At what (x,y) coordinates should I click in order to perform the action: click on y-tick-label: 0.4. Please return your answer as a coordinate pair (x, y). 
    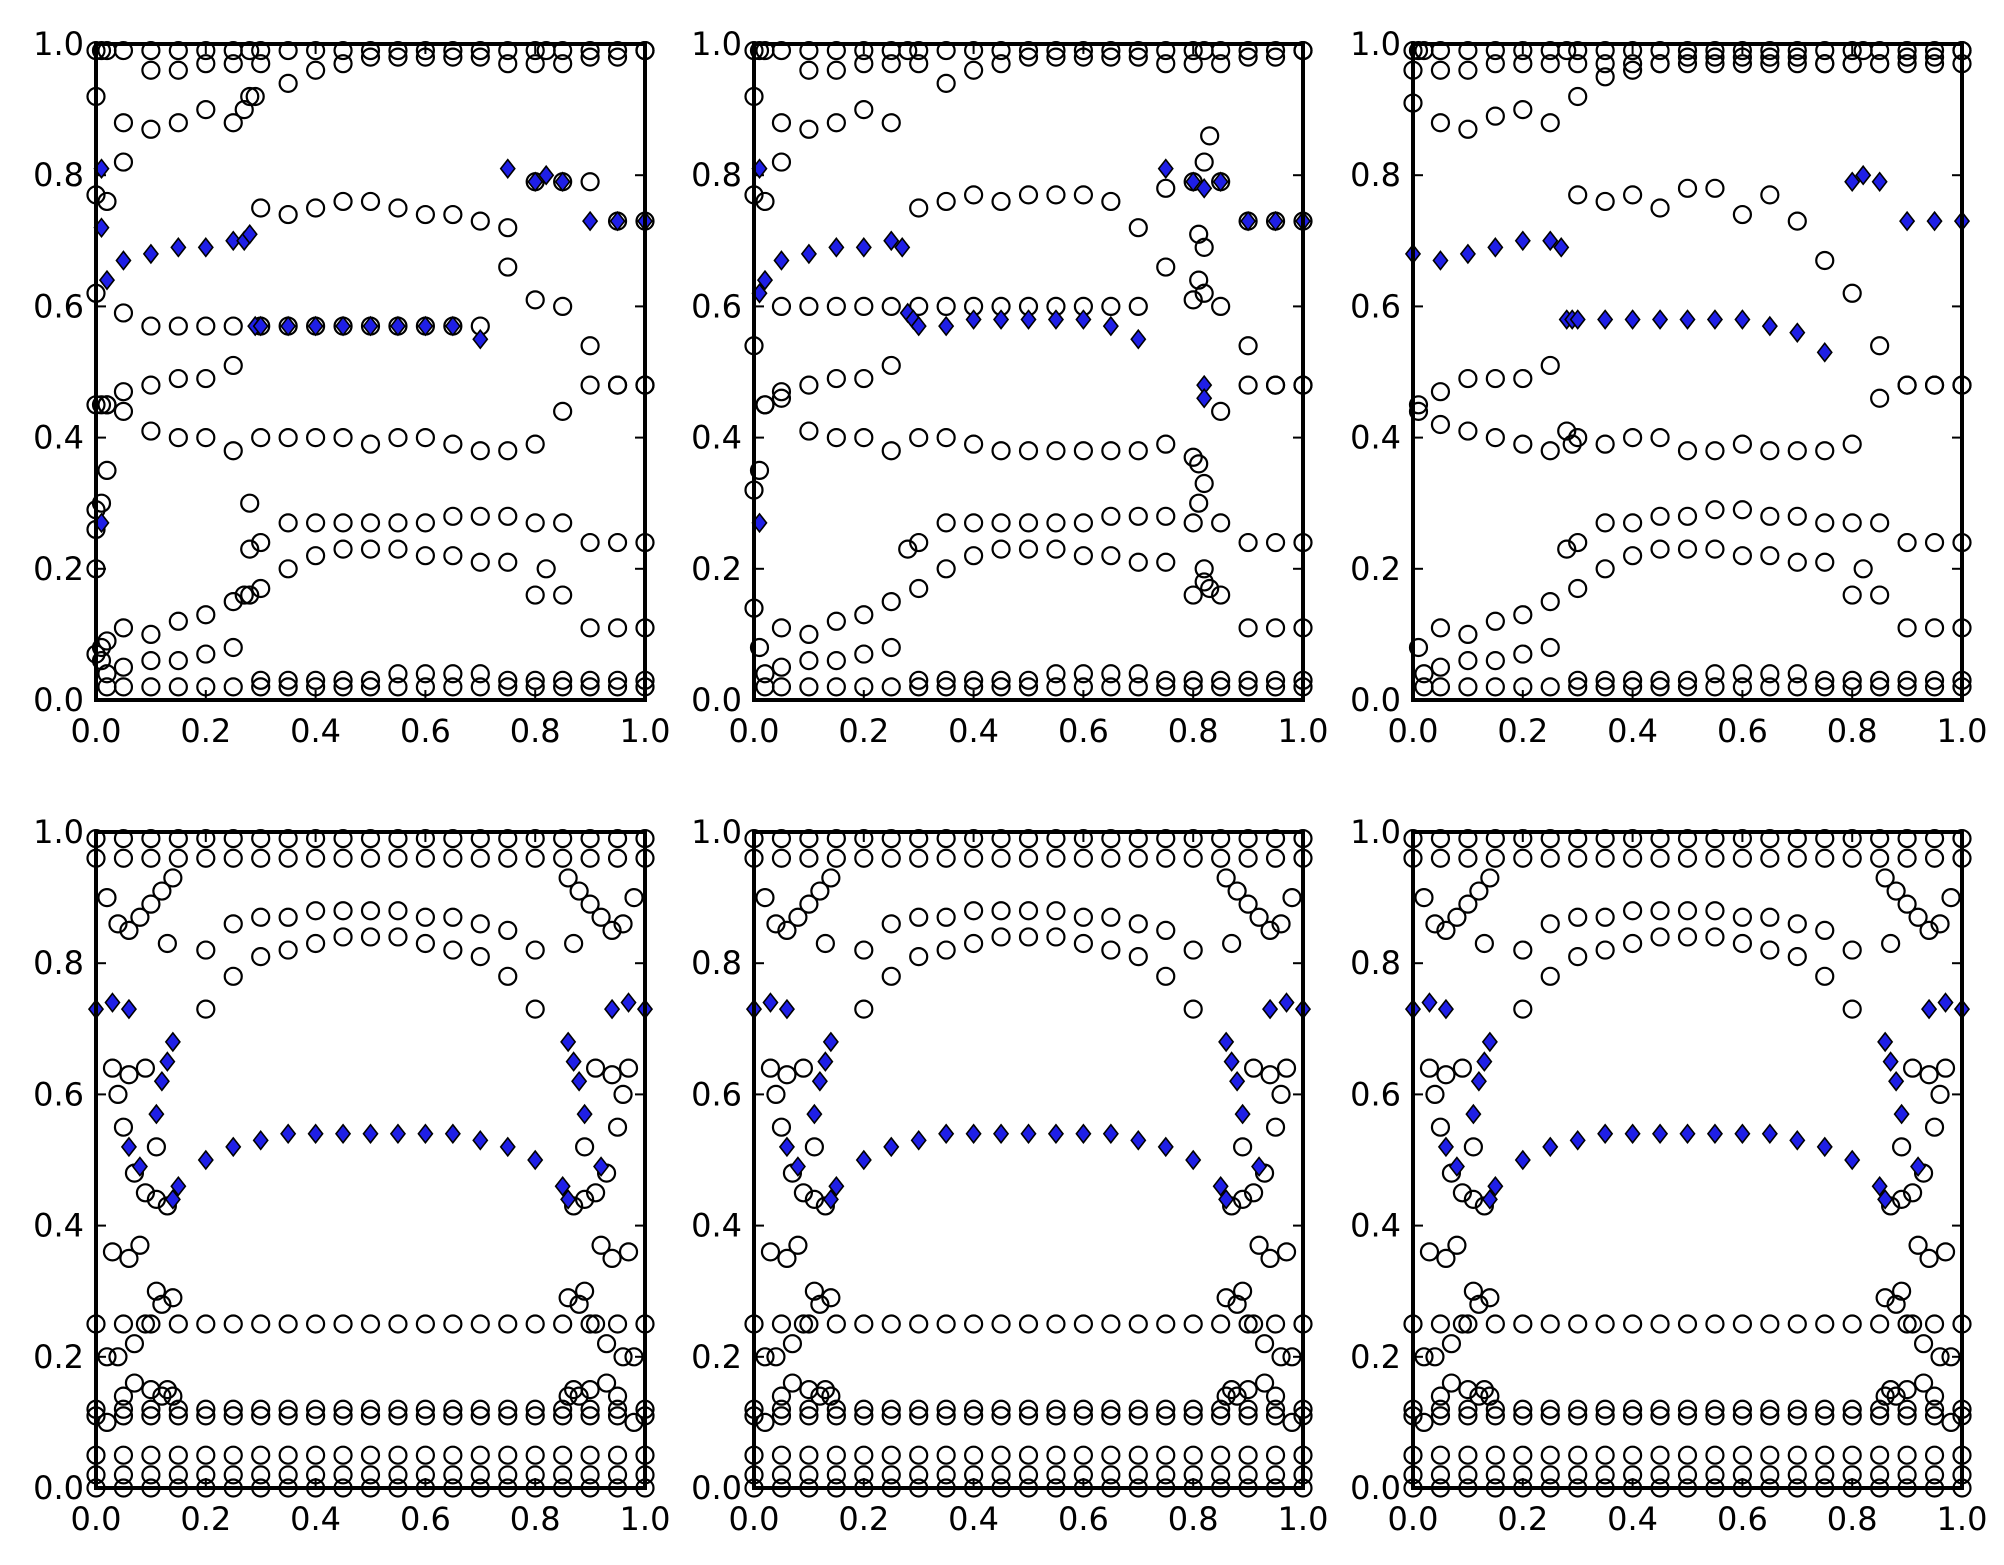
    Looking at the image, I should click on (716, 438).